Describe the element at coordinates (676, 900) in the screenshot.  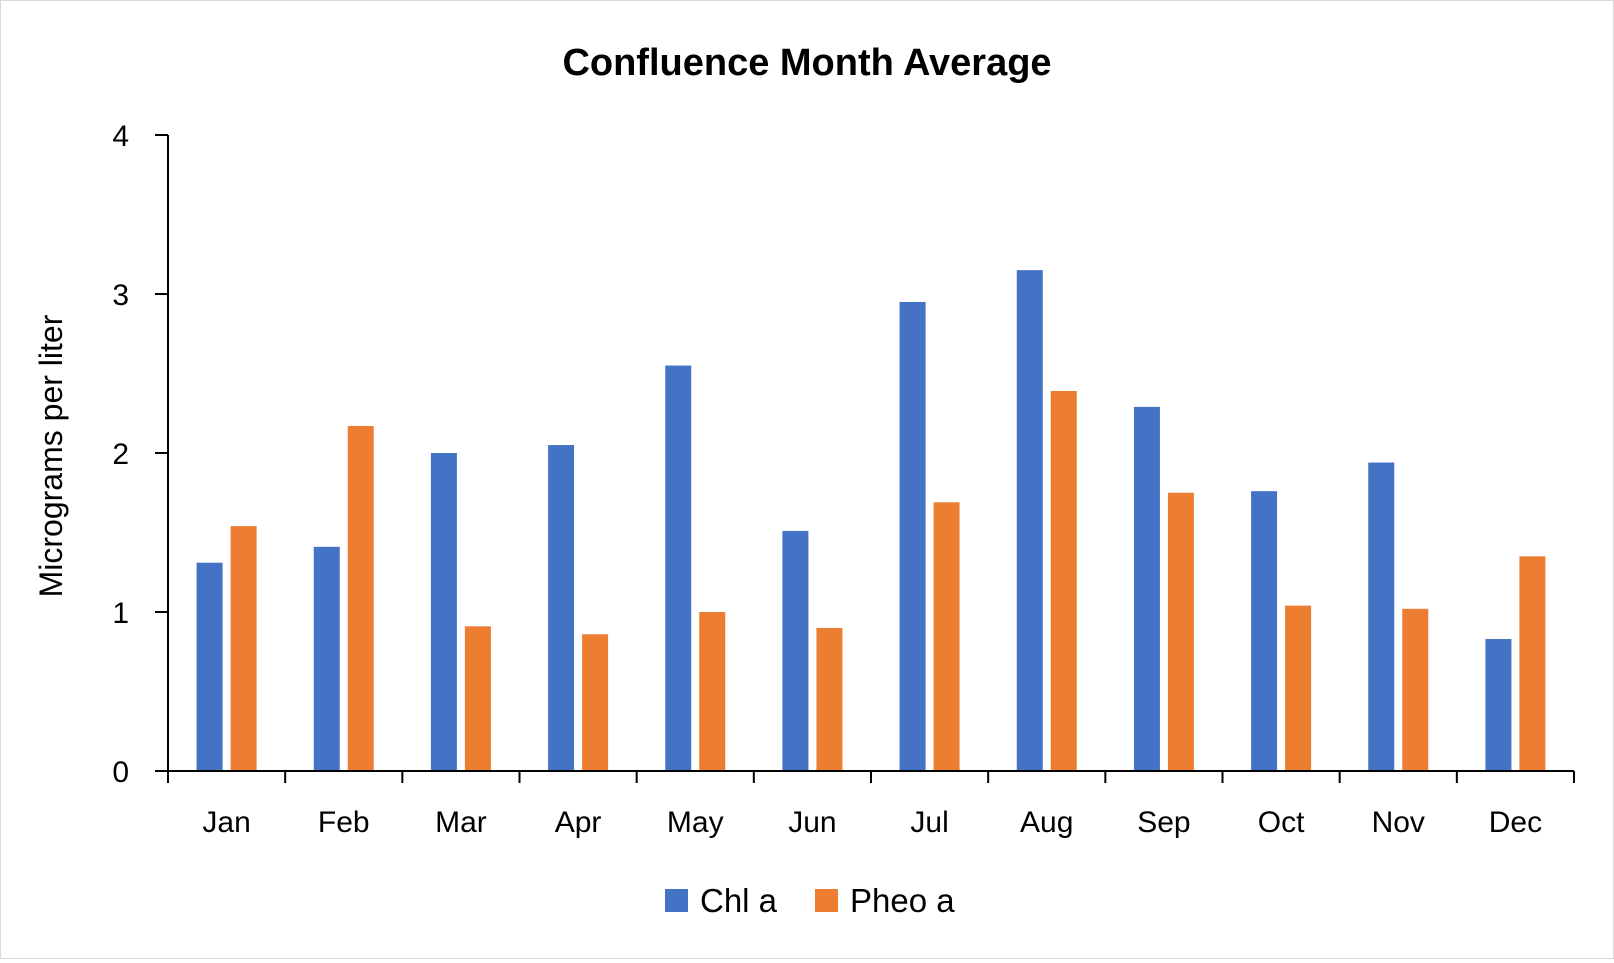
I see `legend-swatch-chl-a` at that location.